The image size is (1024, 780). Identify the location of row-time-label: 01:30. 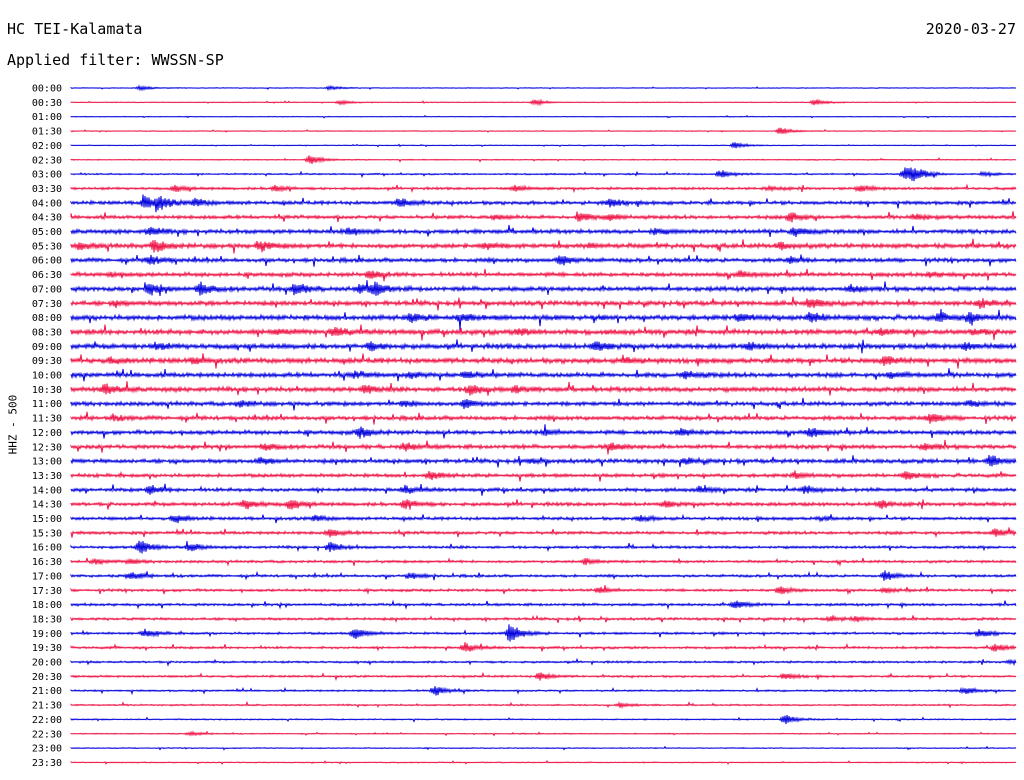
(47, 132).